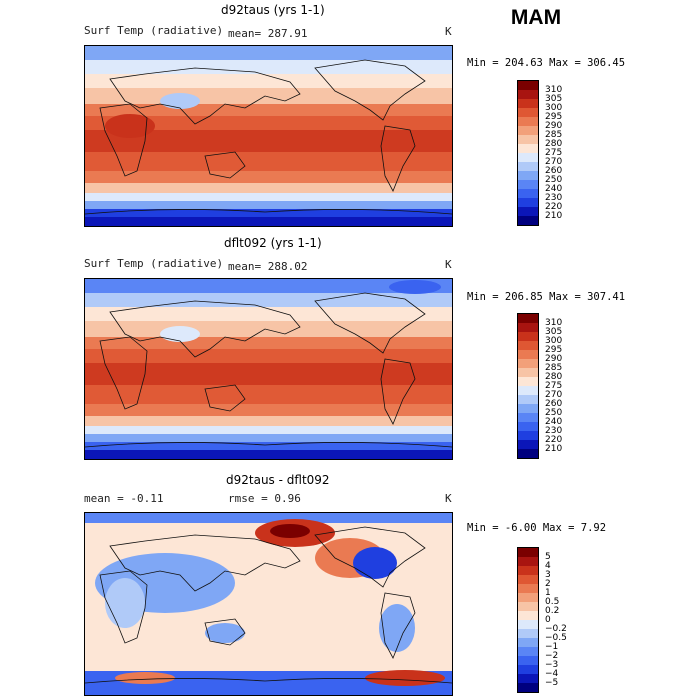  Describe the element at coordinates (554, 349) in the screenshot. I see `panel2-colorbar-tick-label: 295` at that location.